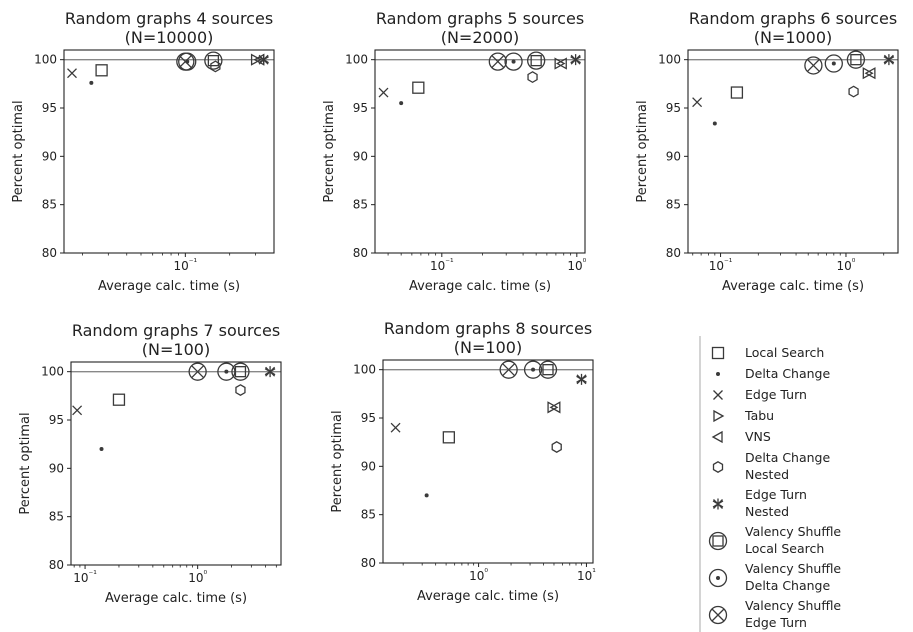 The width and height of the screenshot is (913, 632). I want to click on chart-title: Random graphs 6 sources, so click(793, 18).